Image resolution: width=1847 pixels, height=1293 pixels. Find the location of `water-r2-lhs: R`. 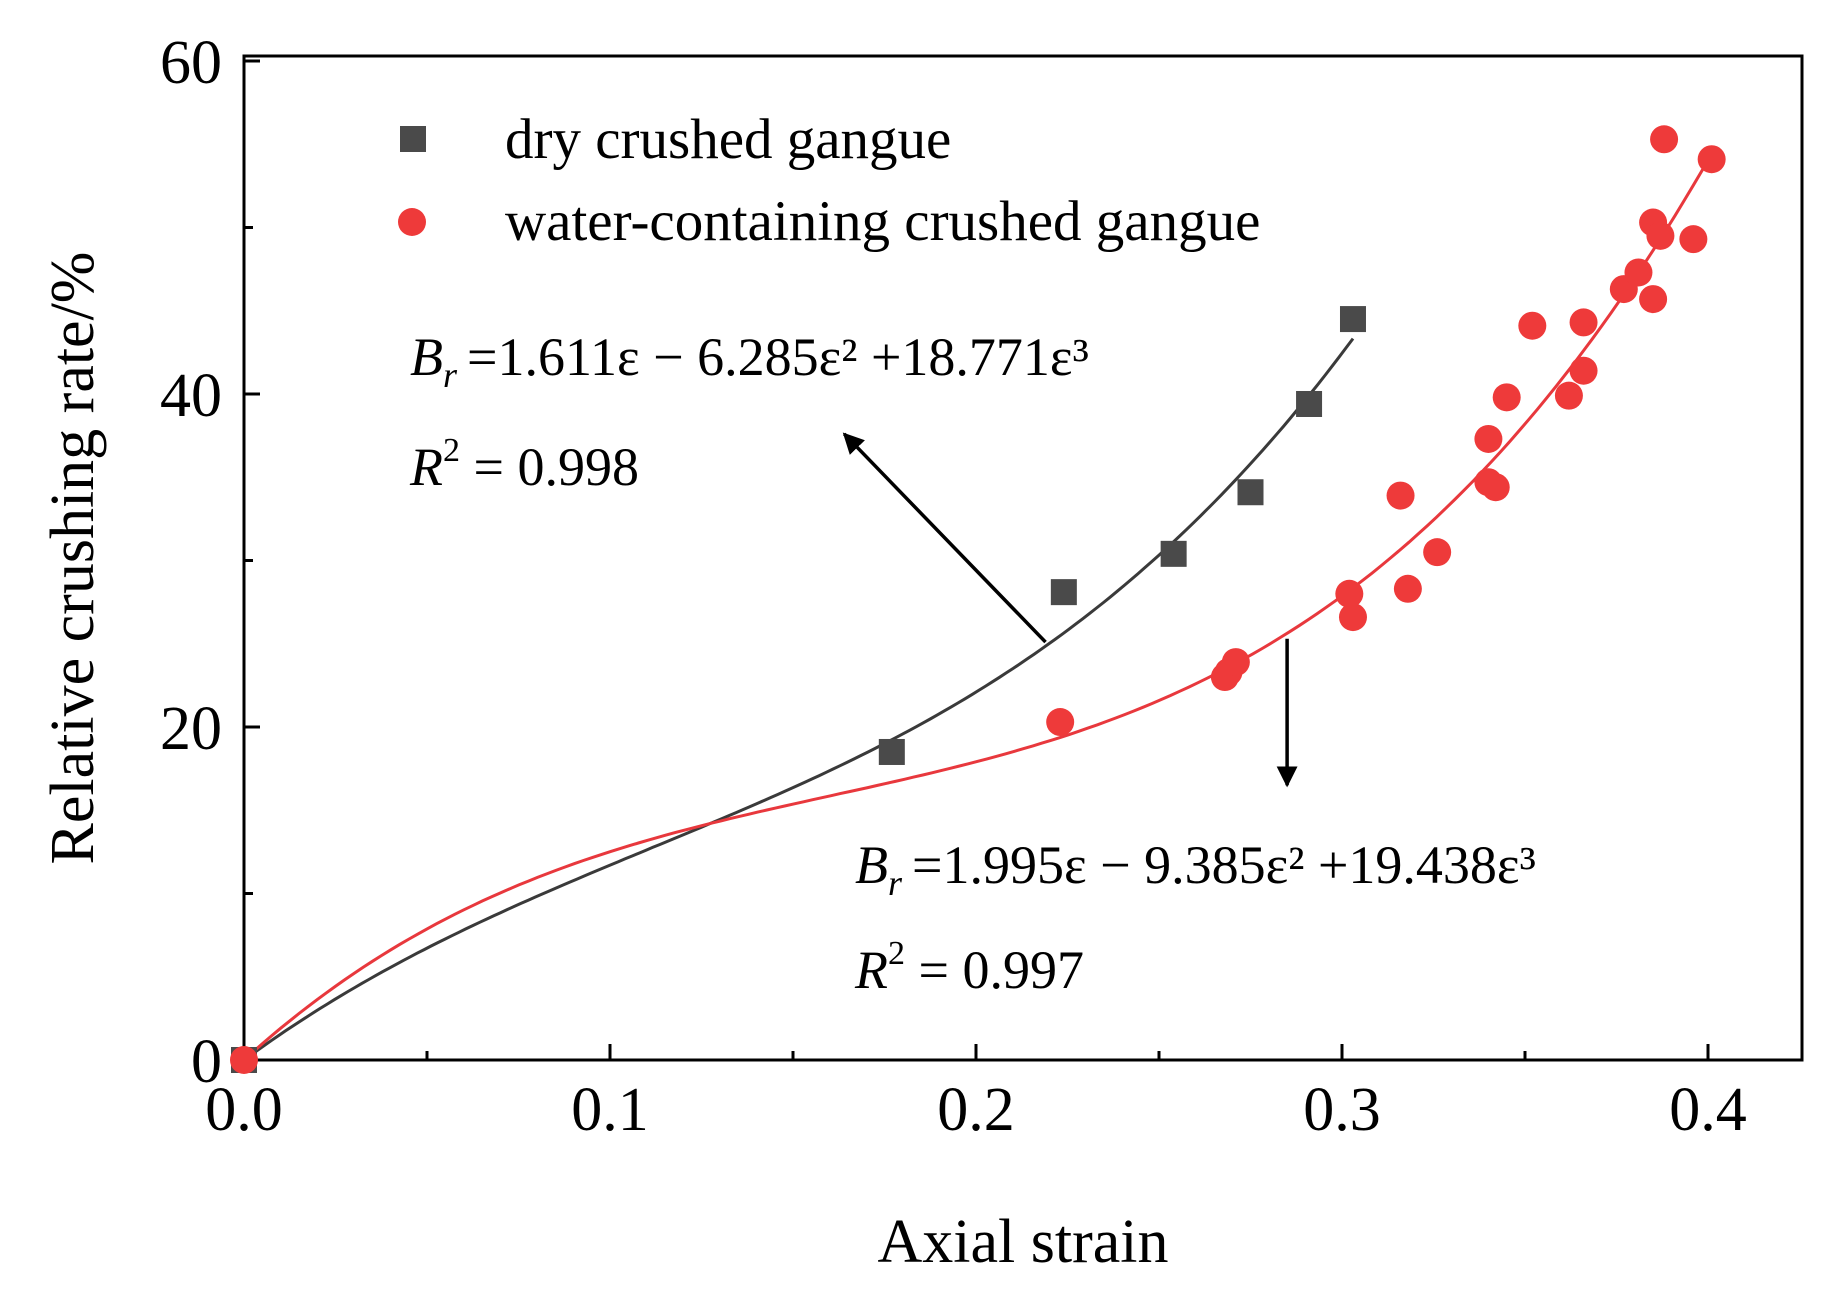

water-r2-lhs: R is located at coordinates (871, 970).